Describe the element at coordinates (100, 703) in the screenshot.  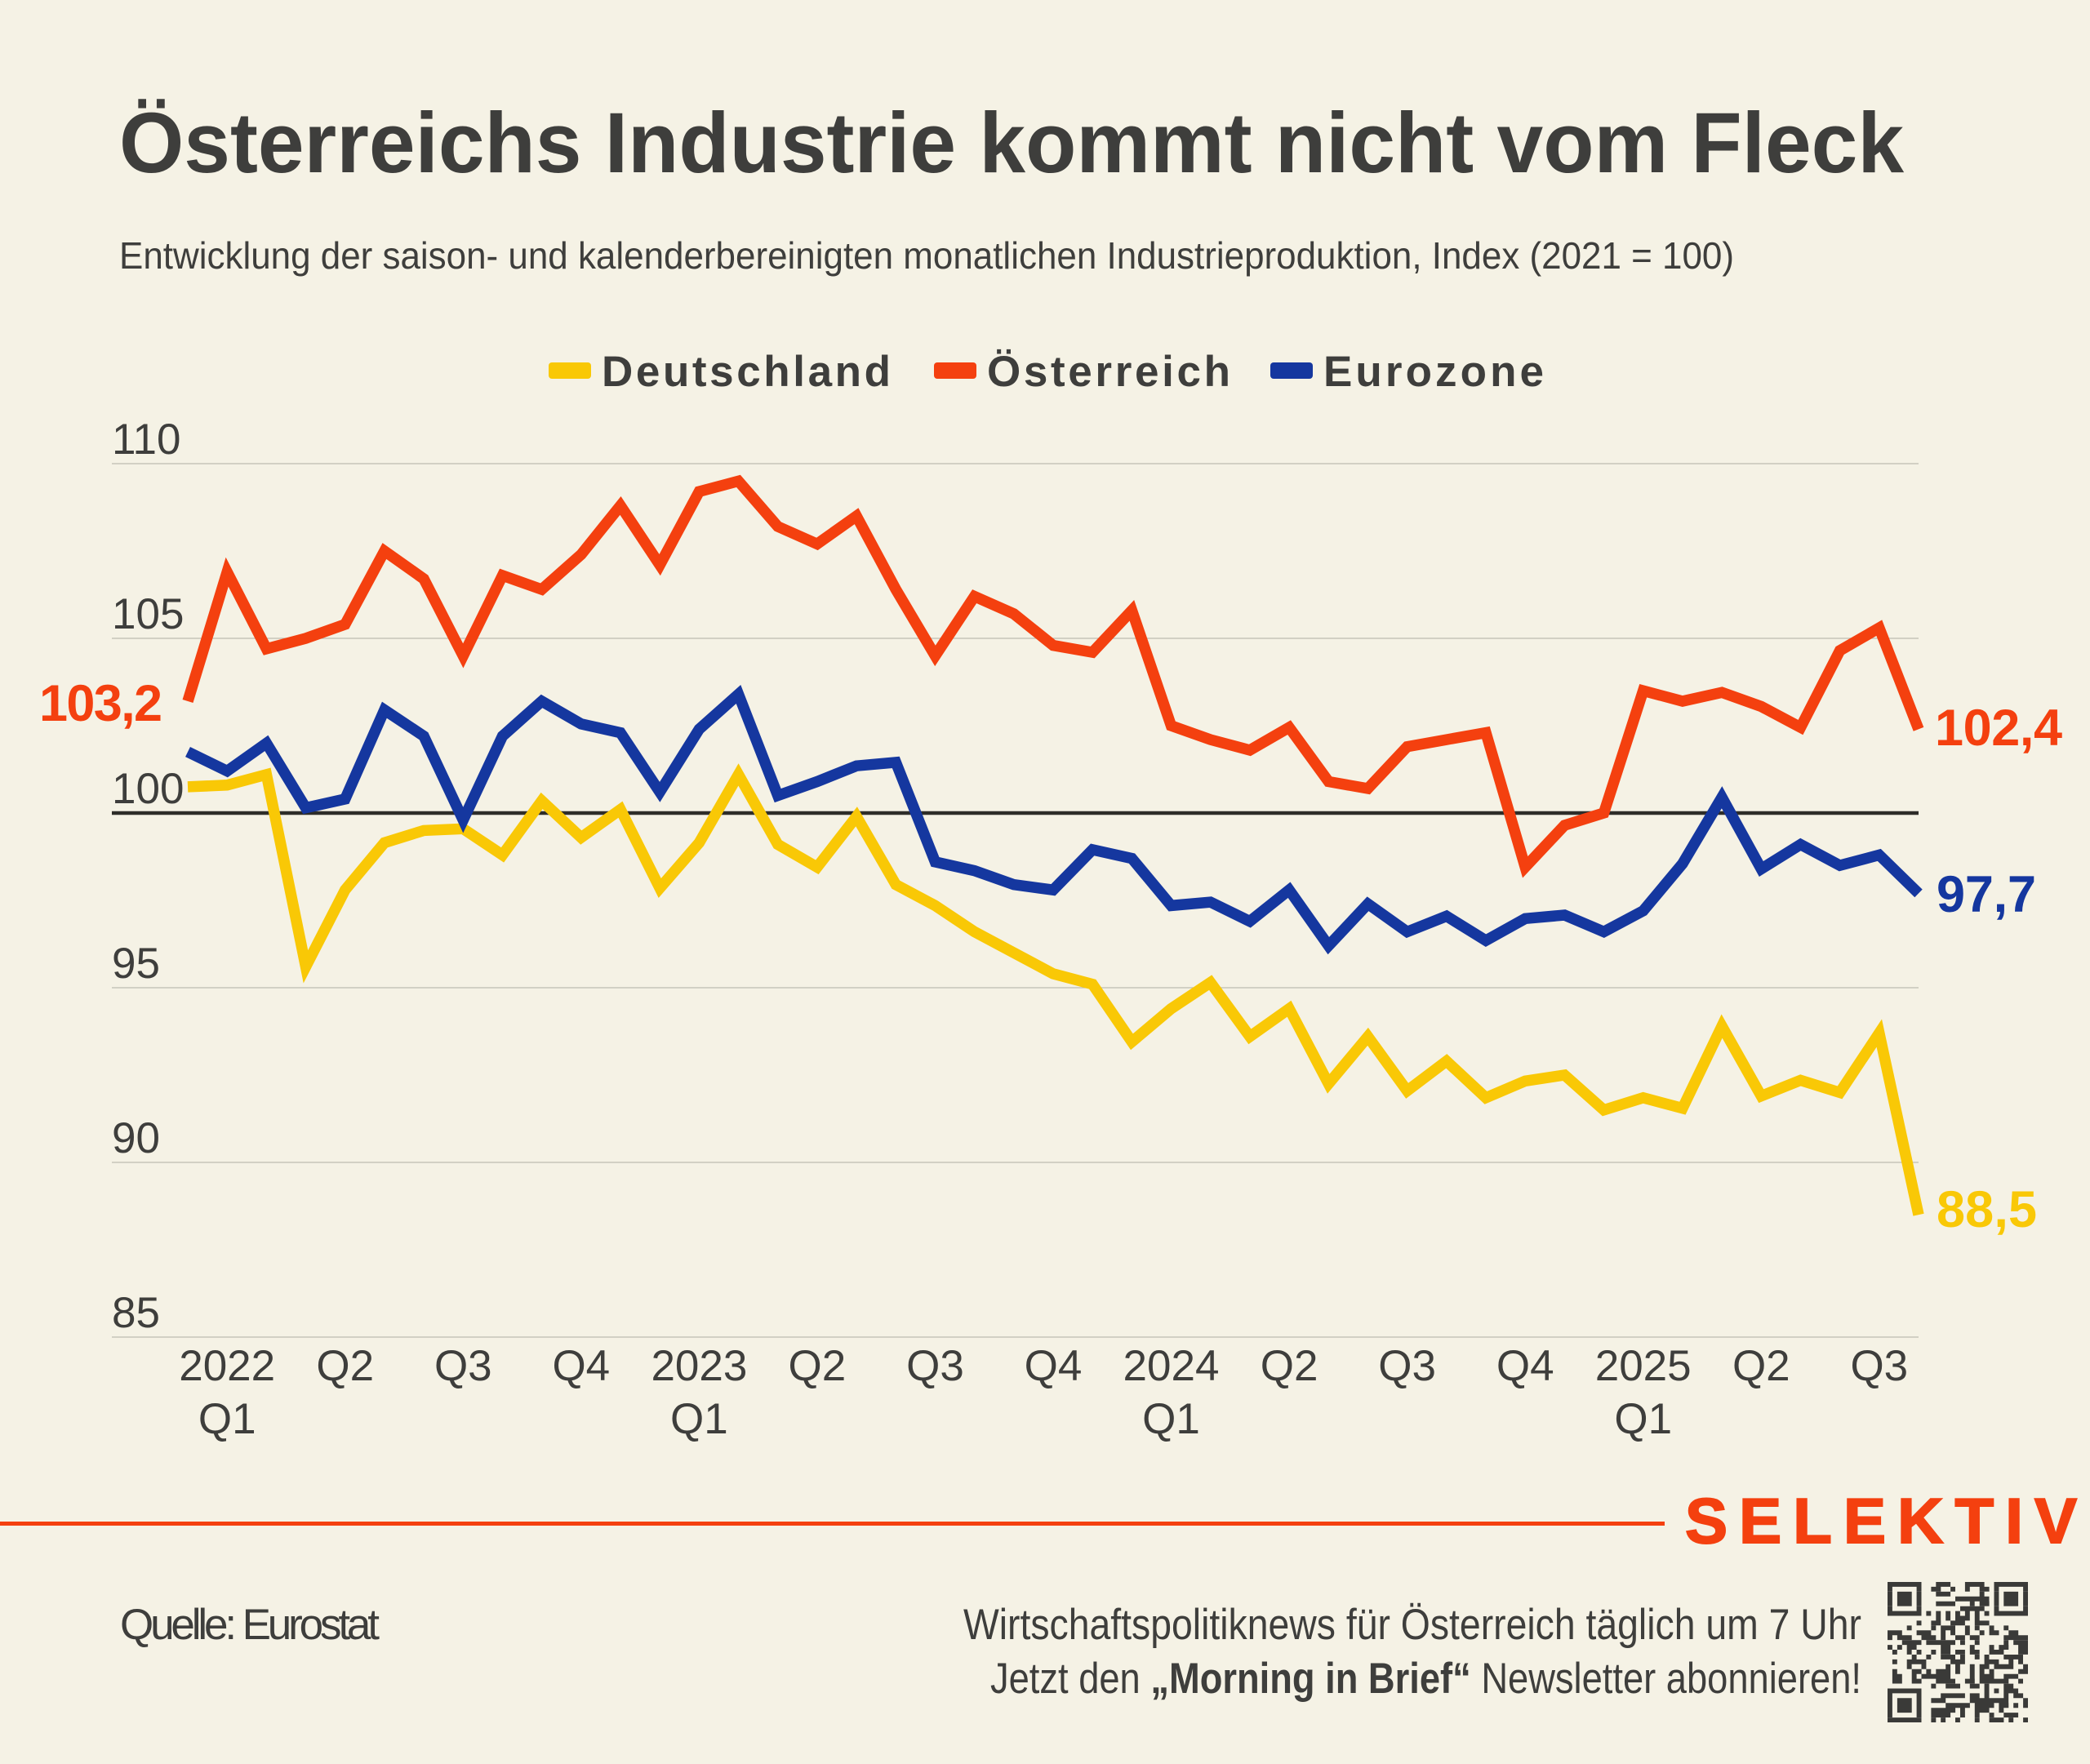
I see `svg-text: 103,2` at that location.